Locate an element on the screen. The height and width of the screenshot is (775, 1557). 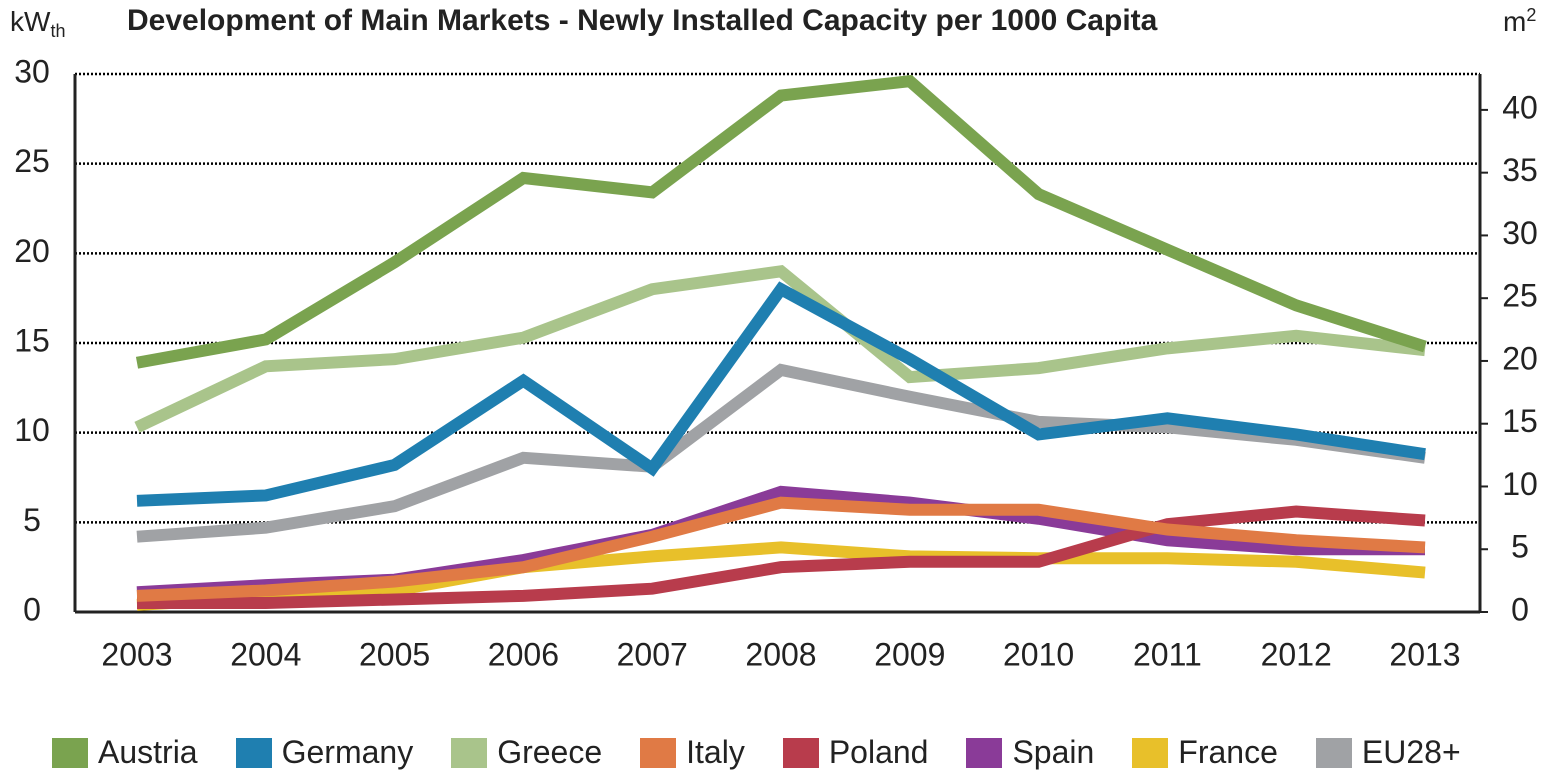
legend-item: Austria is located at coordinates (125, 752).